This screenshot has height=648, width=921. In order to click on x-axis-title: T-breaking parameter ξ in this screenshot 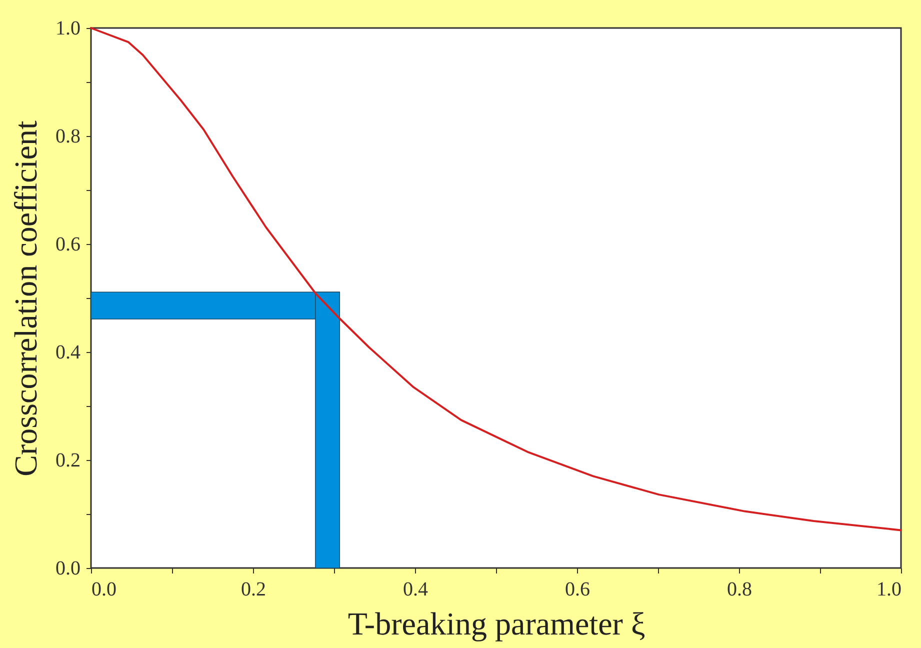, I will do `click(497, 624)`.